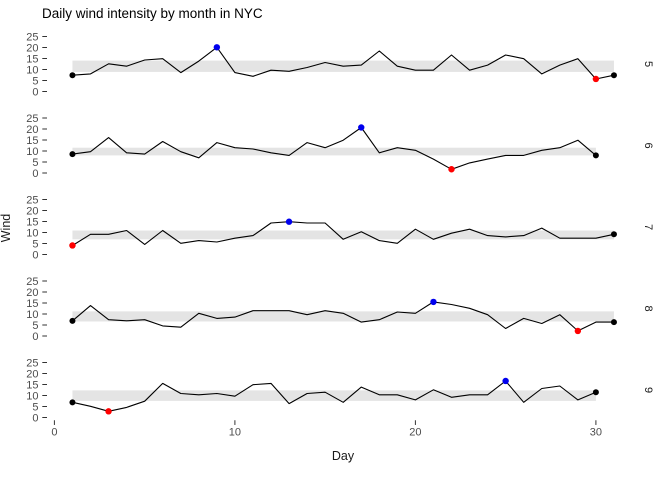  What do you see at coordinates (648, 64) in the screenshot?
I see `facet-label-5: 5` at bounding box center [648, 64].